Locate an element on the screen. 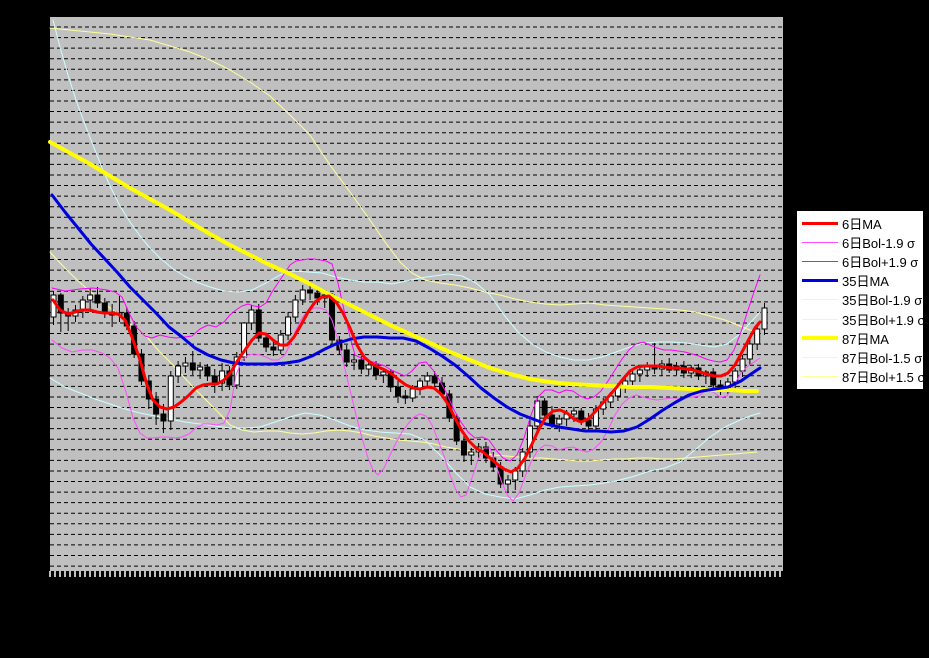 This screenshot has height=658, width=929. legend-item: 87日MA is located at coordinates (860, 338).